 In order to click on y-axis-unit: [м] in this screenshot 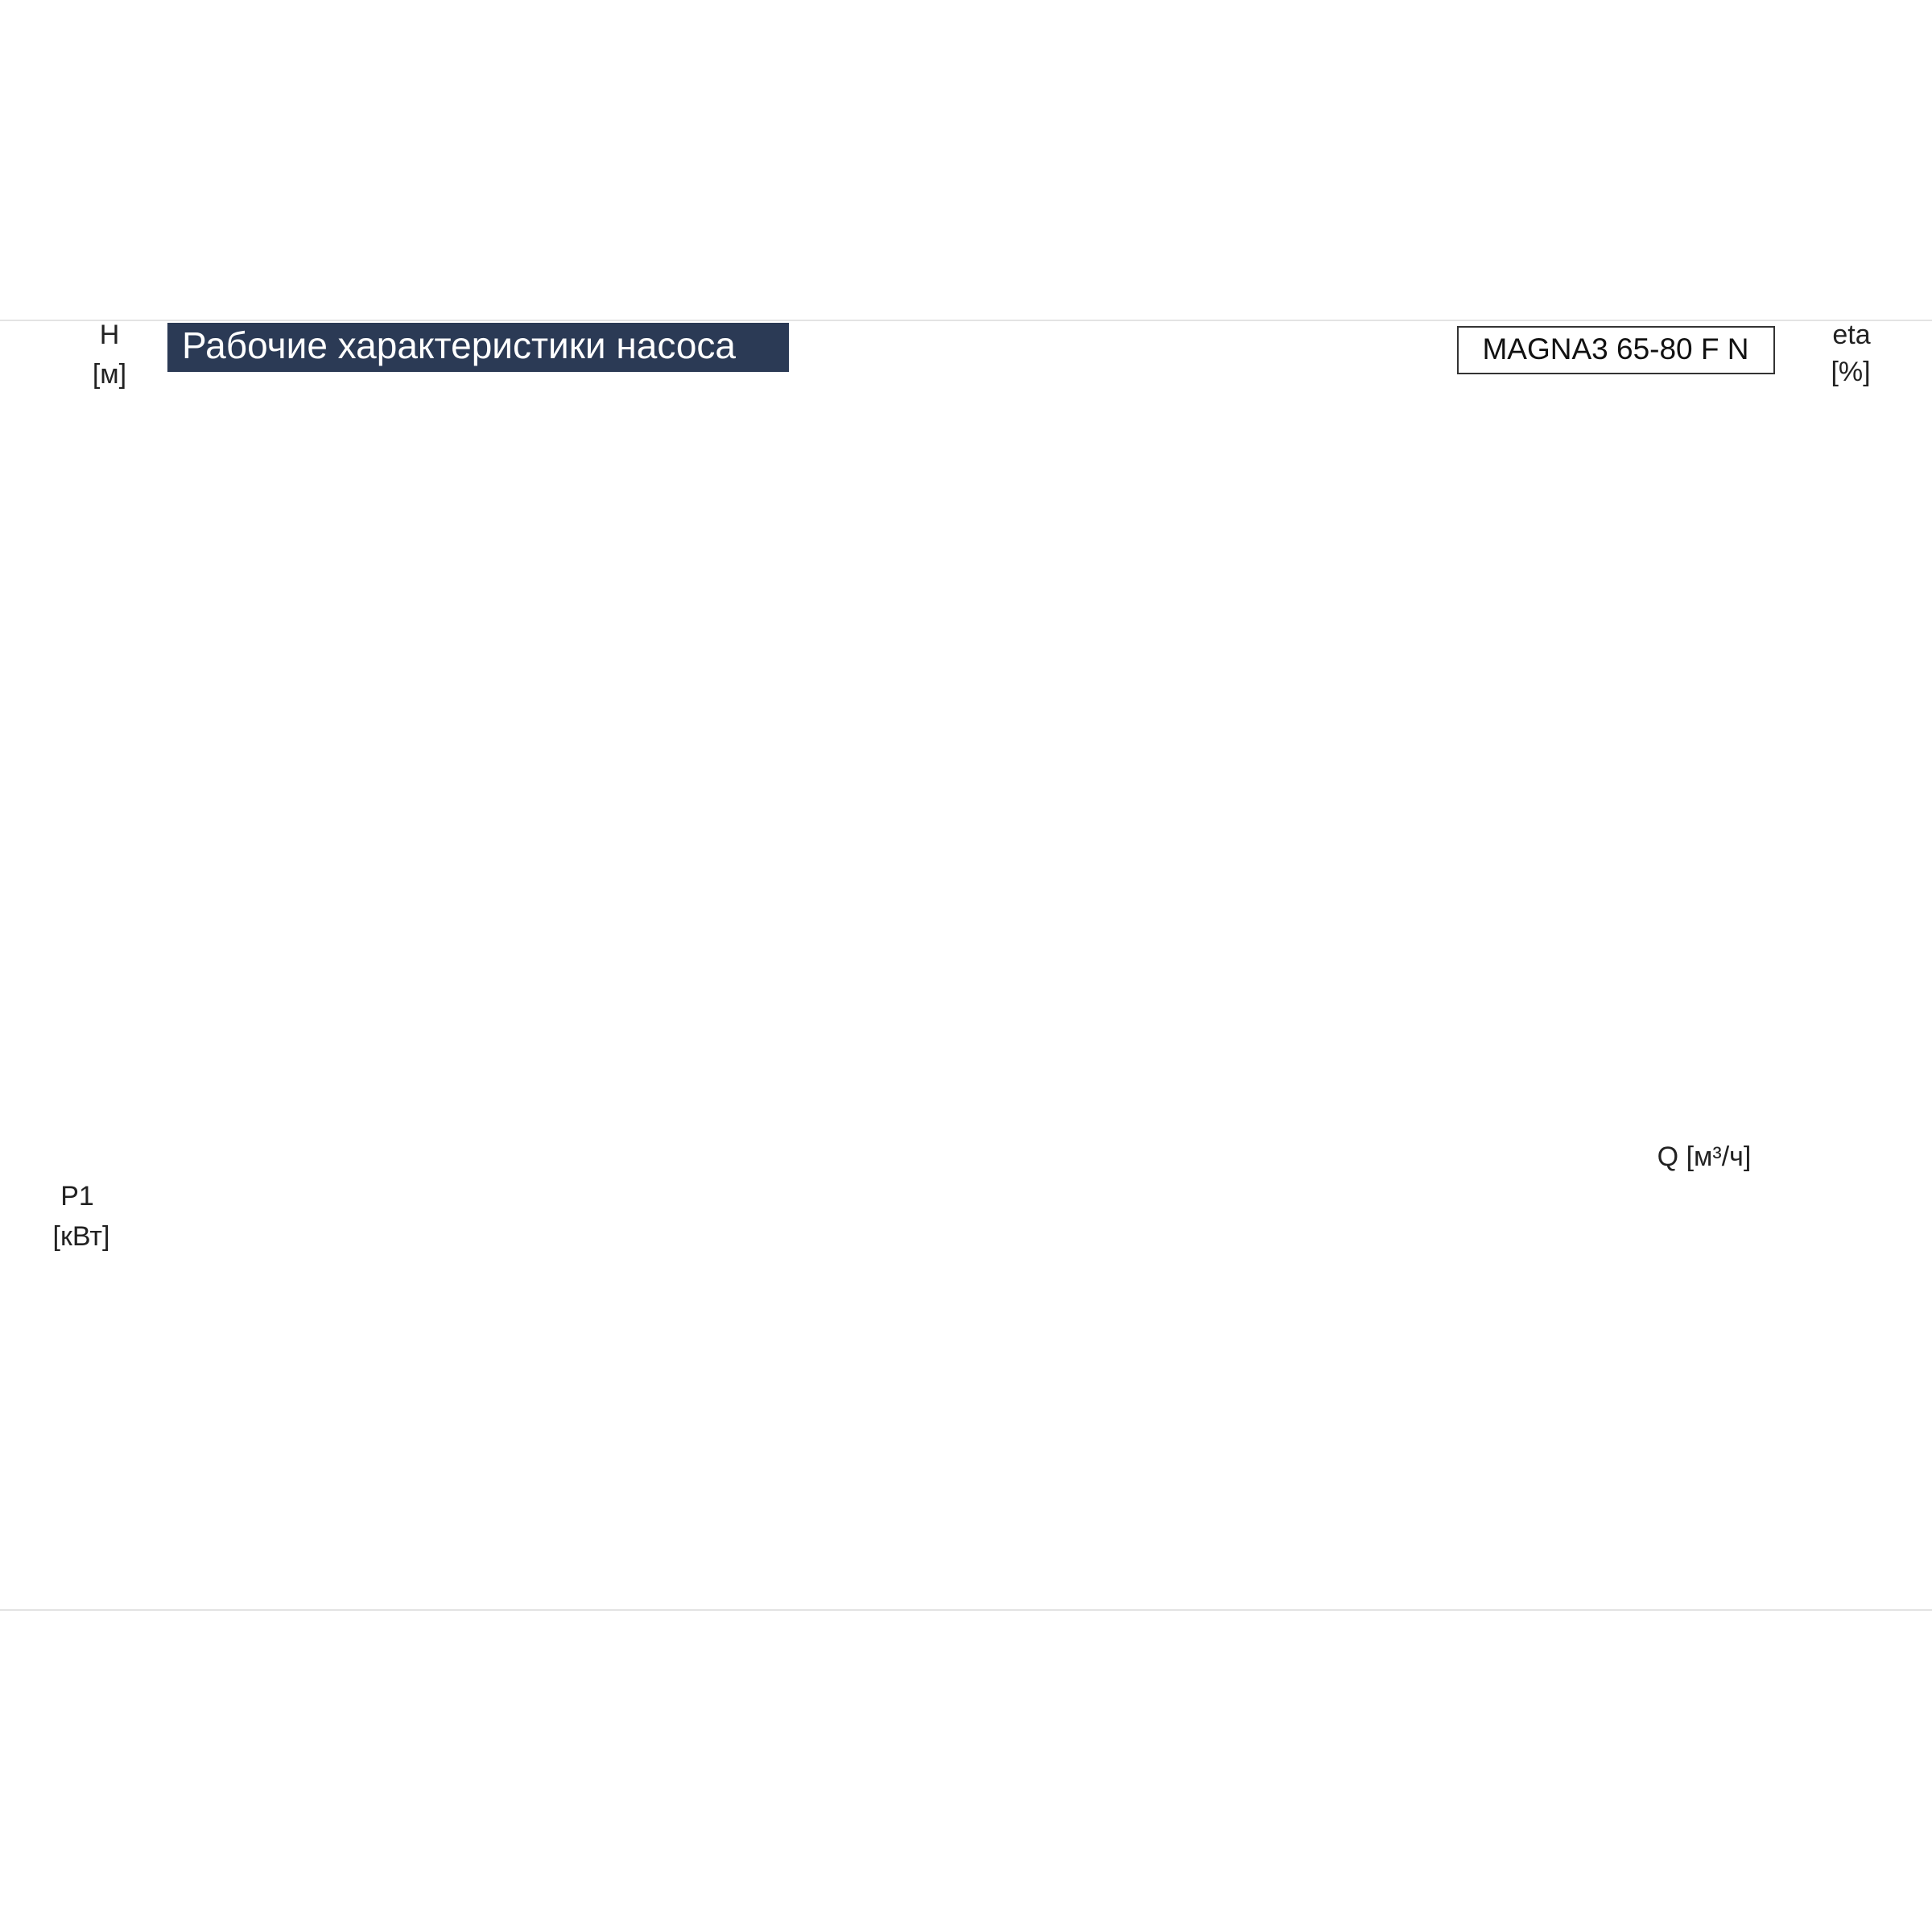, I will do `click(109, 374)`.